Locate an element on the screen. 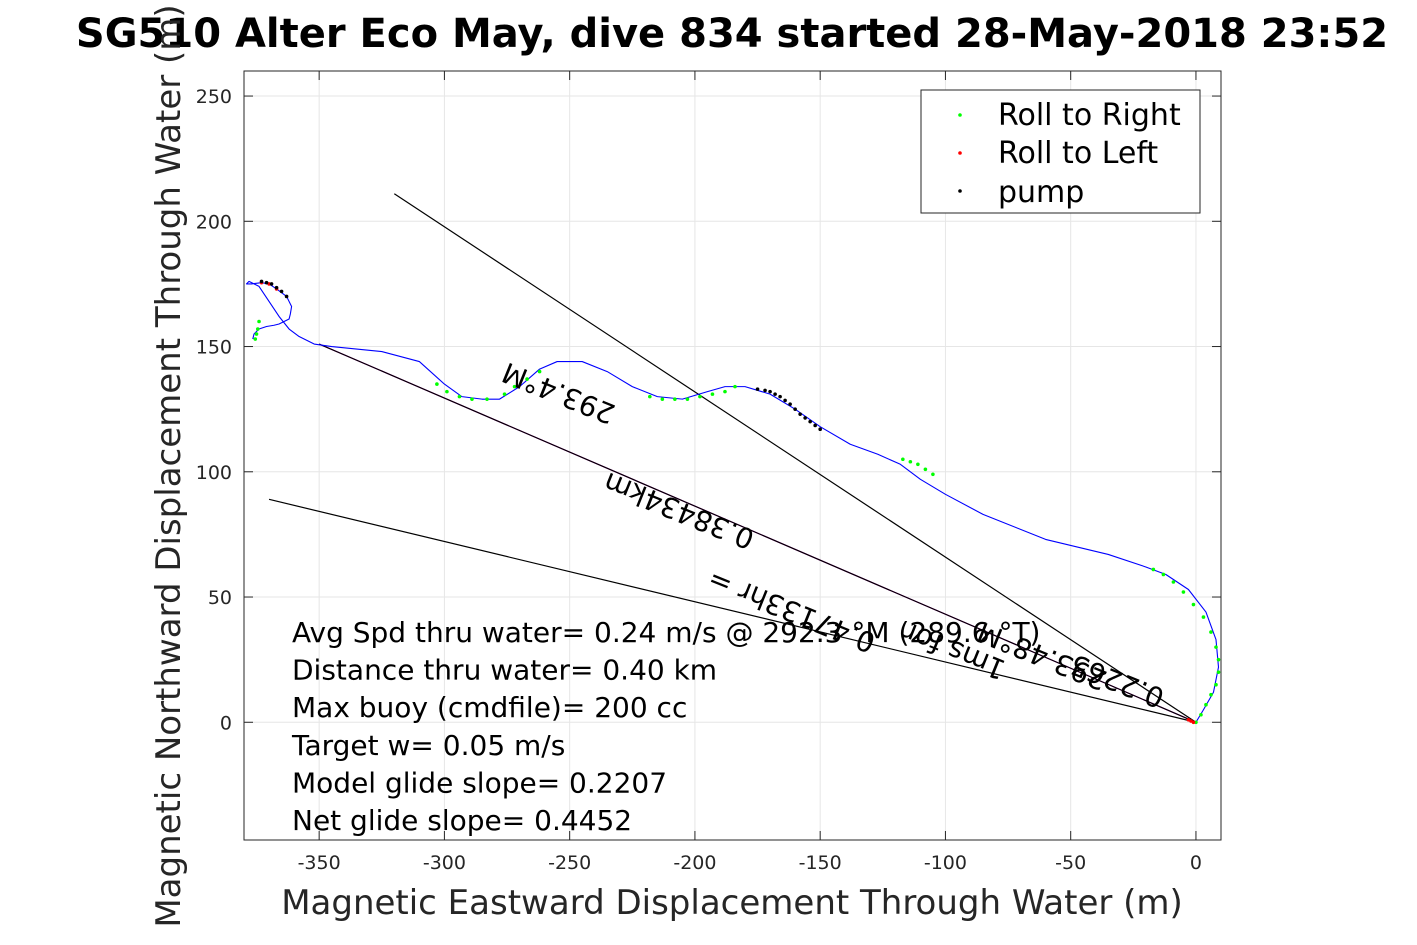 This screenshot has height=945, width=1417. x-tick-label: -100 is located at coordinates (945, 863).